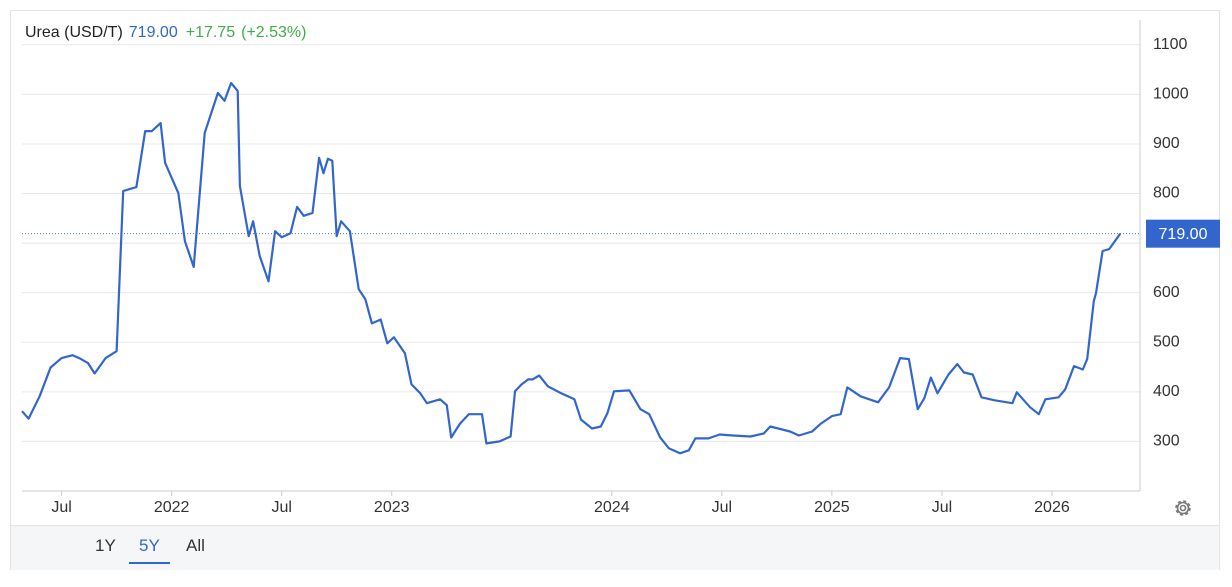 This screenshot has width=1232, height=587. Describe the element at coordinates (74, 32) in the screenshot. I see `instrument-name: Urea (USD/T)` at that location.